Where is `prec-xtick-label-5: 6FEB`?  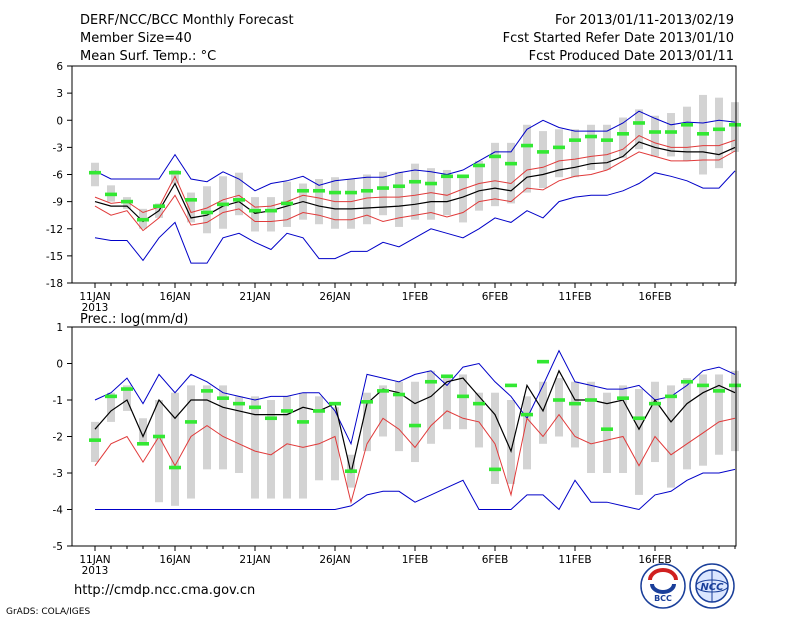 prec-xtick-label-5: 6FEB is located at coordinates (495, 560).